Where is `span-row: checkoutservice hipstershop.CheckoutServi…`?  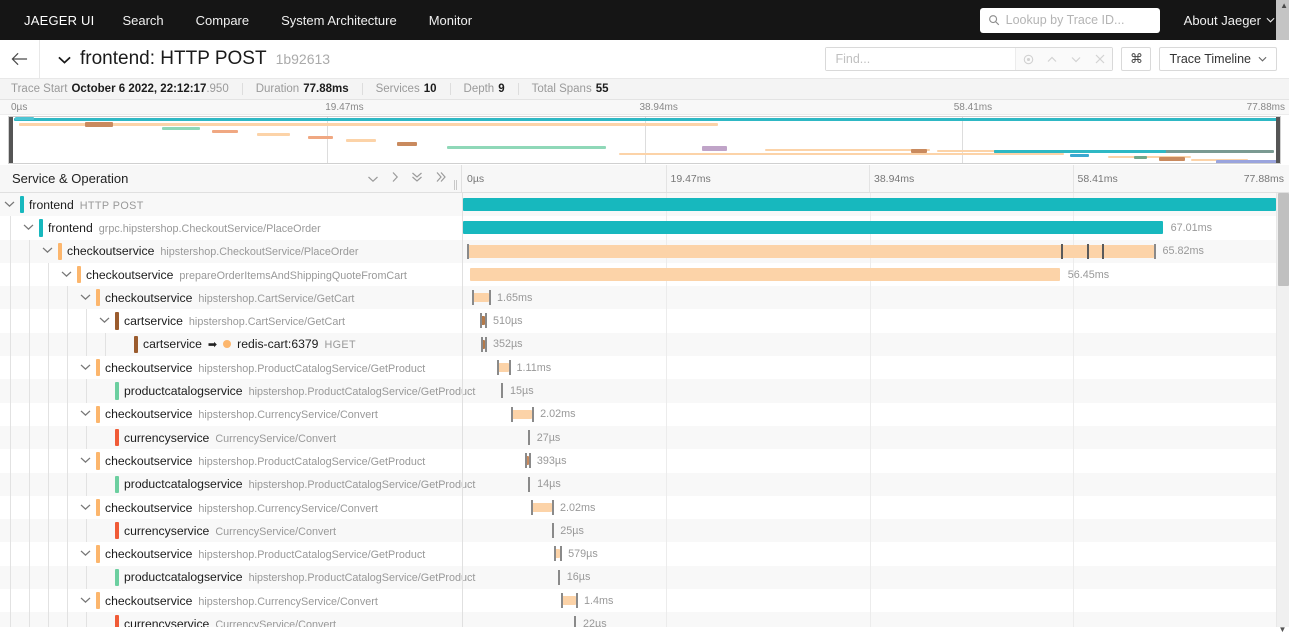
span-row: checkoutservice hipstershop.CheckoutServi… is located at coordinates (638, 251).